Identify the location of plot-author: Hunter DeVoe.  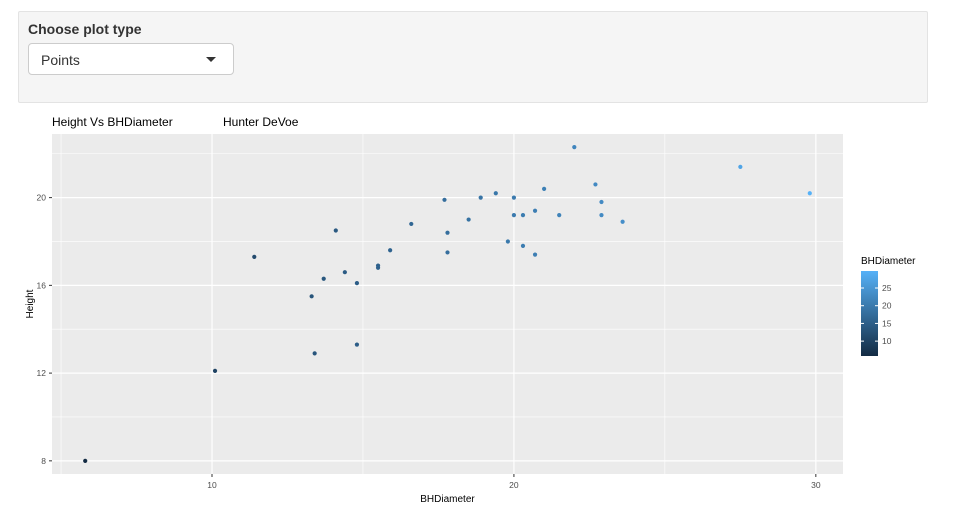
(261, 122).